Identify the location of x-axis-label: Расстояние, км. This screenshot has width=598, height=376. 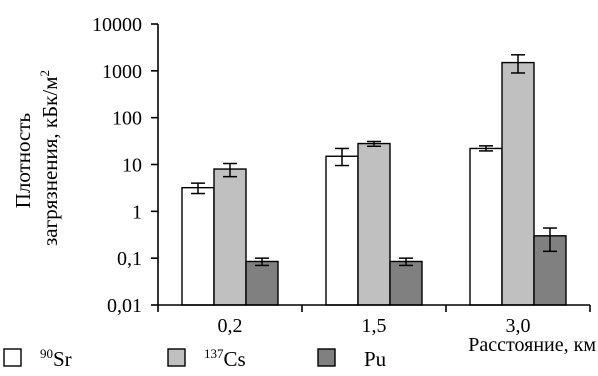
(532, 345).